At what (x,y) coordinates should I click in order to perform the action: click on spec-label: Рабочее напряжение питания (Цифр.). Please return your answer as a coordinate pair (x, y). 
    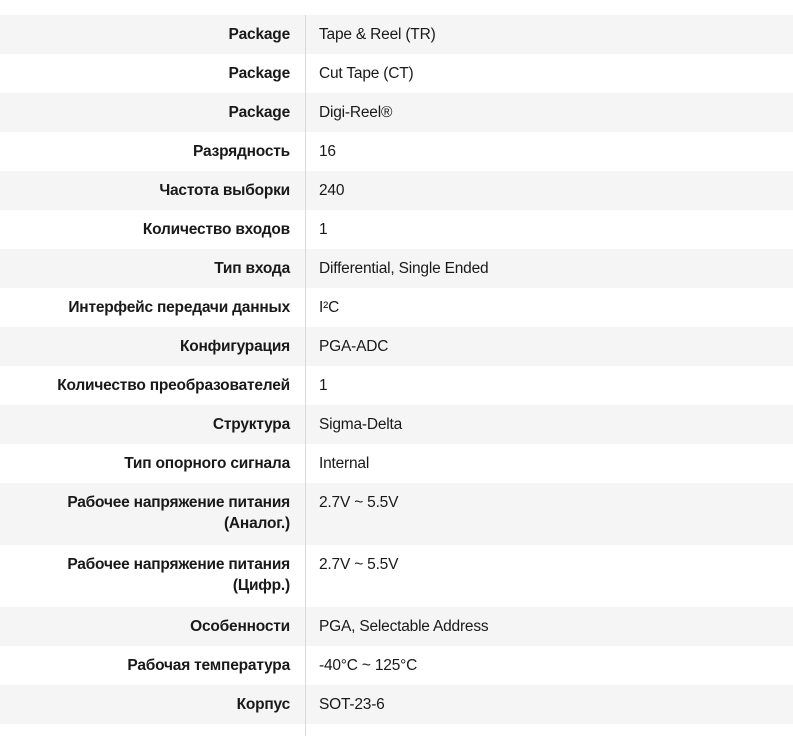
    Looking at the image, I should click on (178, 575).